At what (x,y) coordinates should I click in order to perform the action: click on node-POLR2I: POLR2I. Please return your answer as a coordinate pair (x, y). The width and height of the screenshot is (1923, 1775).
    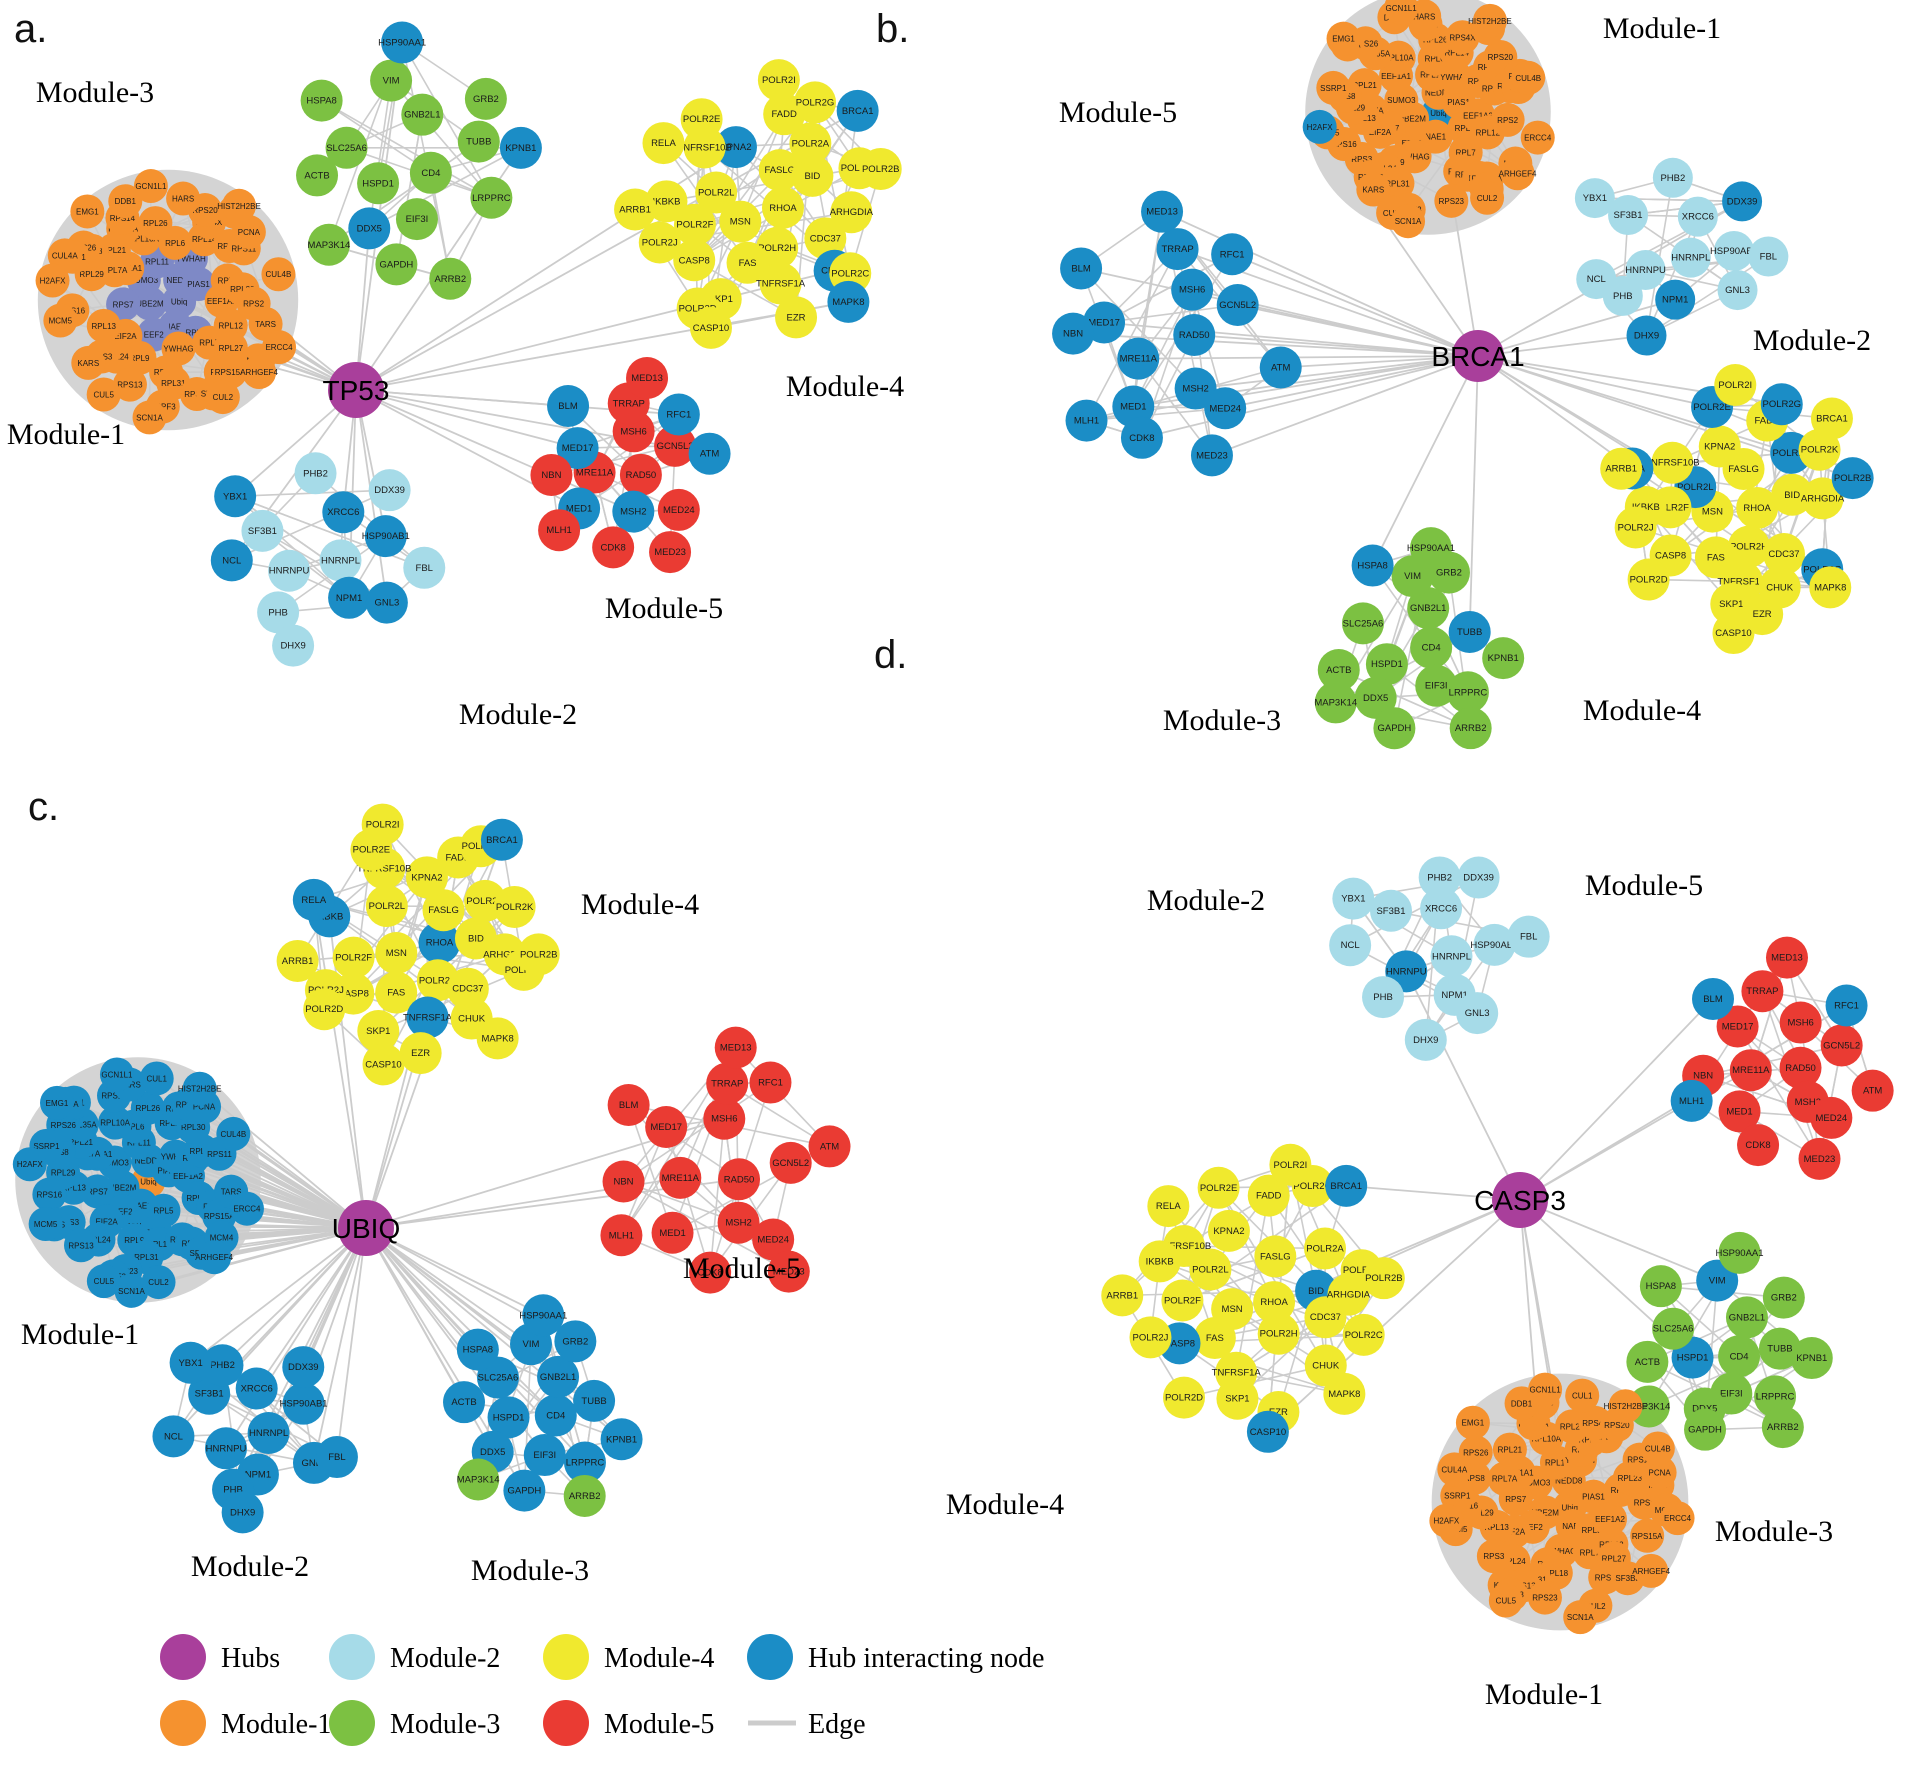
    Looking at the image, I should click on (1290, 1164).